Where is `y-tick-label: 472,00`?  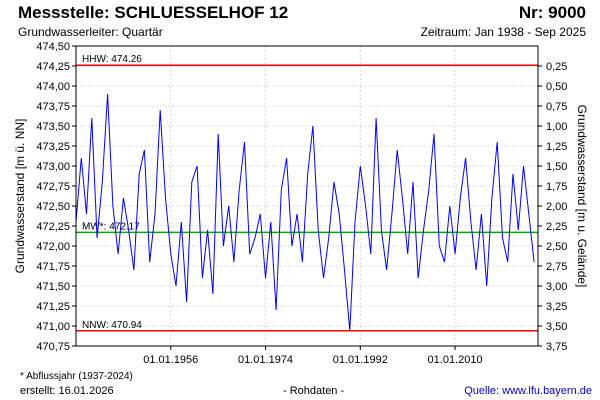 y-tick-label: 472,00 is located at coordinates (53, 247).